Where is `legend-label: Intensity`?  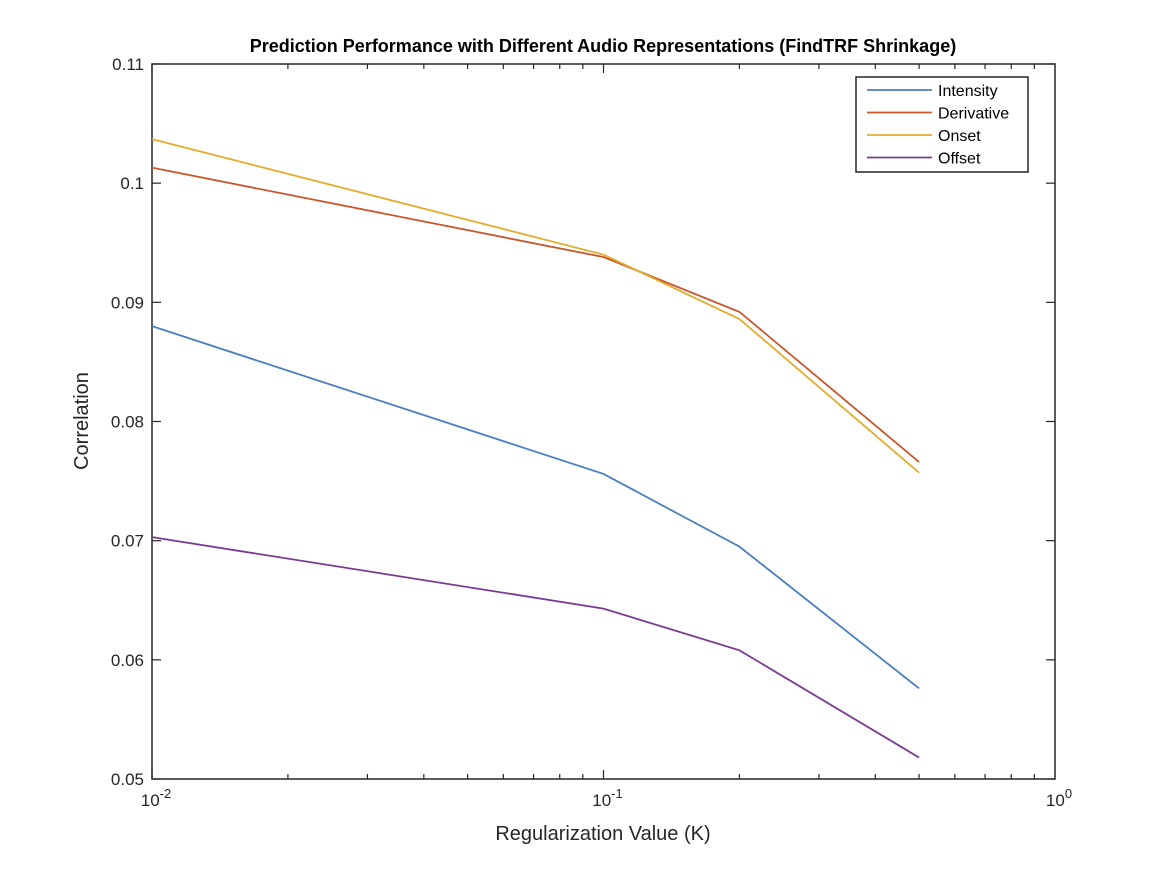
legend-label: Intensity is located at coordinates (968, 91).